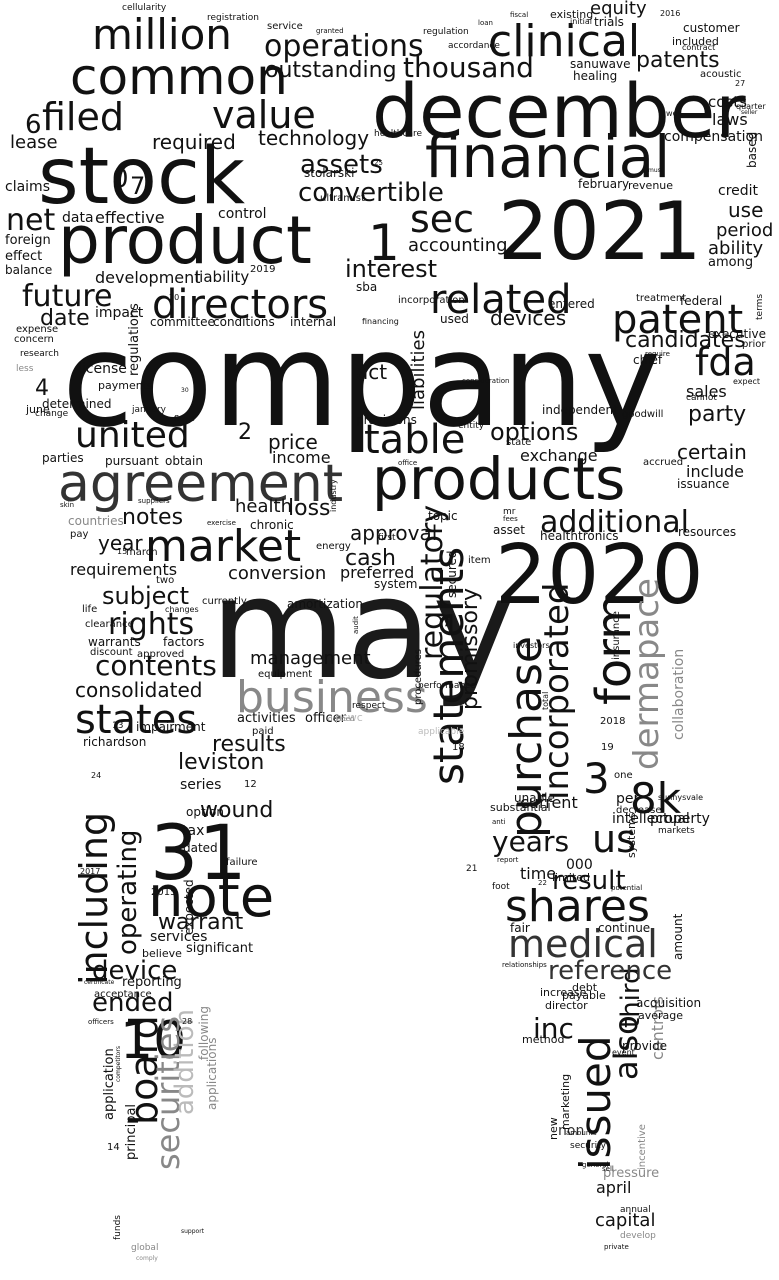 The image size is (779, 1280). I want to click on word-insurance: insurance, so click(616, 635).